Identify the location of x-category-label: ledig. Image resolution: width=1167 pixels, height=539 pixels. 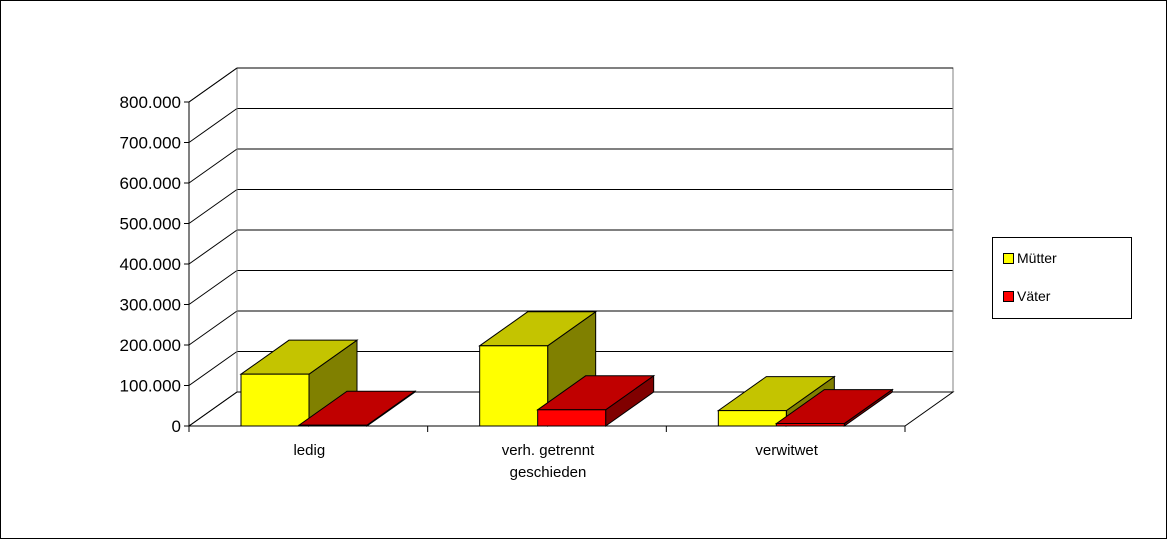
(309, 450).